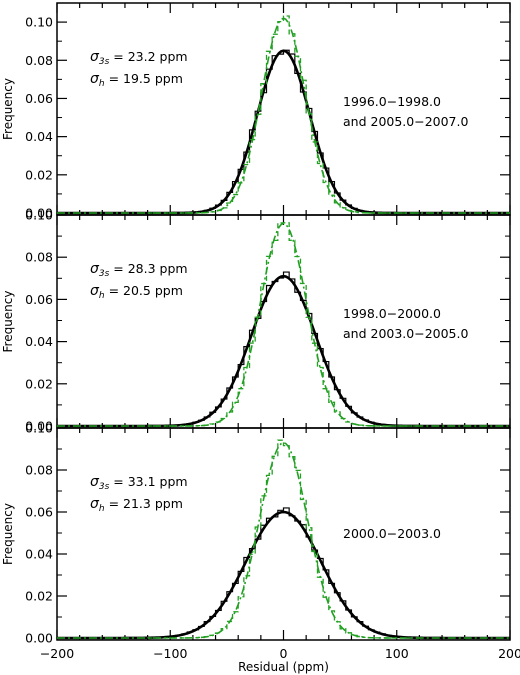  What do you see at coordinates (509, 653) in the screenshot?
I see `x-tick-label: 200` at bounding box center [509, 653].